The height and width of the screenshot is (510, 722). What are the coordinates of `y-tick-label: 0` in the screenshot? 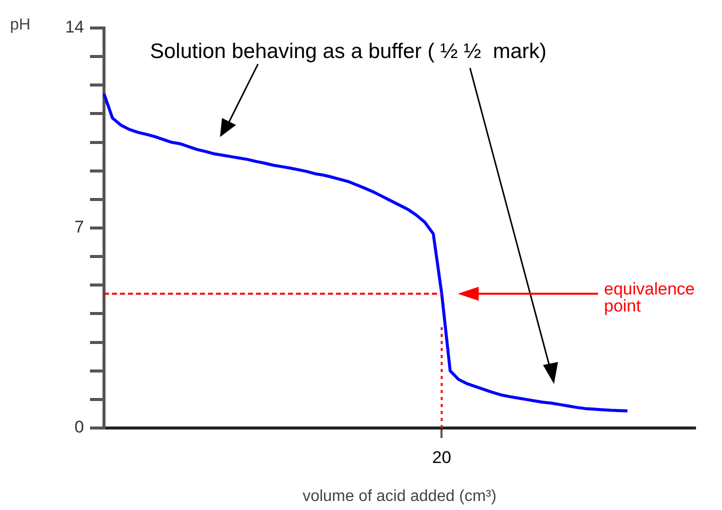 It's located at (79, 427).